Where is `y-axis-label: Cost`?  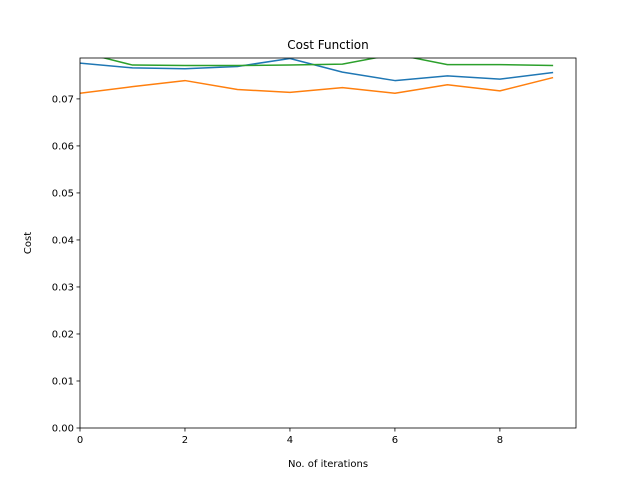 y-axis-label: Cost is located at coordinates (28, 243).